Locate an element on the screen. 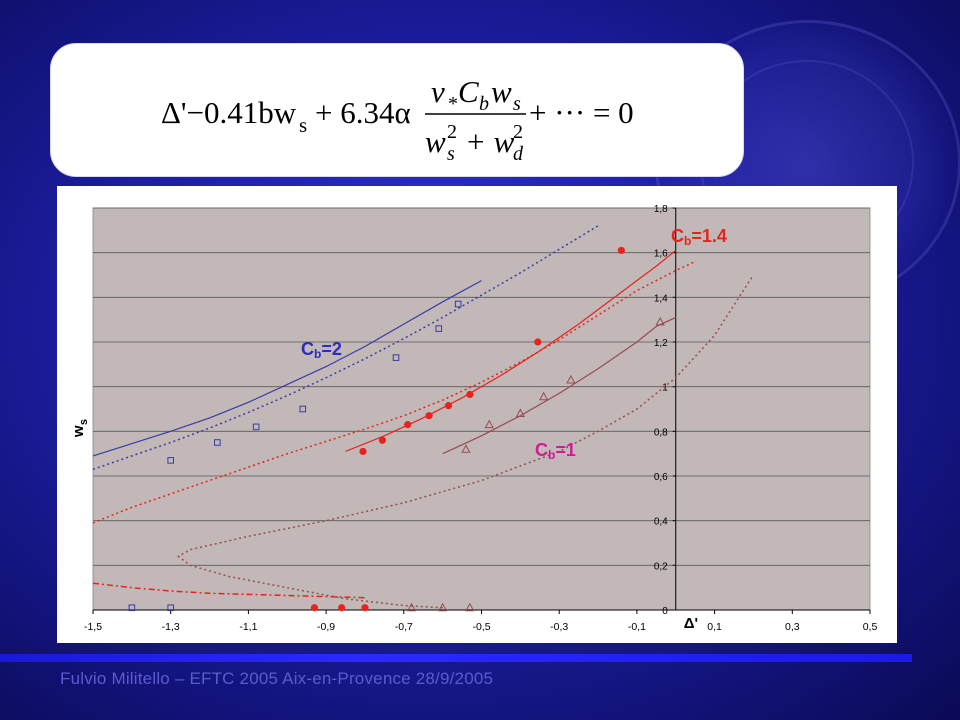 The image size is (960, 720). formula-den-w2-sub: d is located at coordinates (518, 154).